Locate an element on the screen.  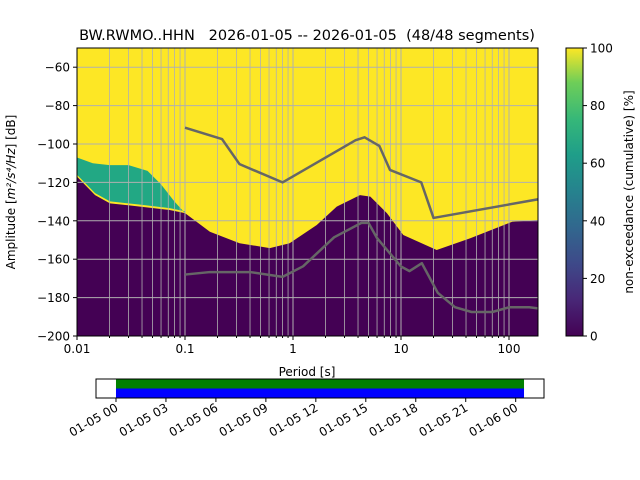
colorbar-gradient is located at coordinates (574, 192).